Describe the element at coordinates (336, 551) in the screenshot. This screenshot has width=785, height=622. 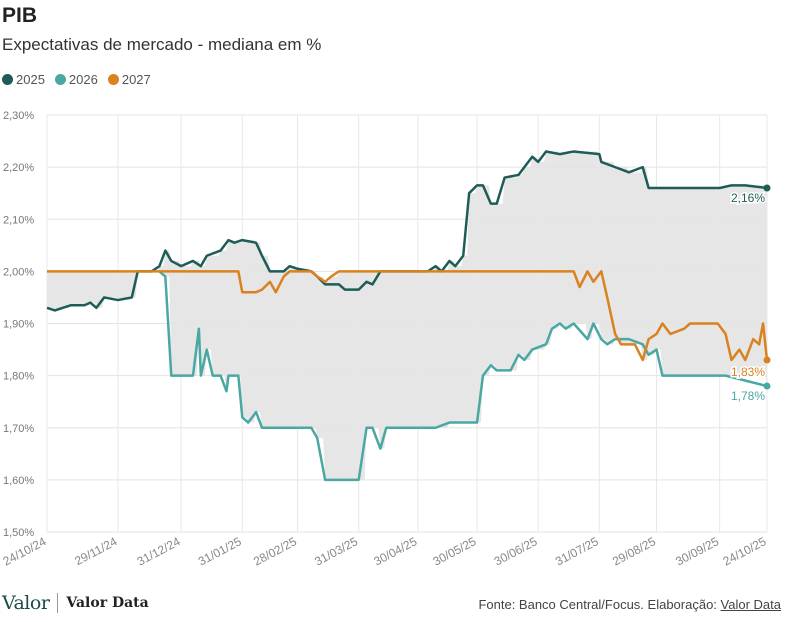
I see `x-tick-label: 31/03/25` at that location.